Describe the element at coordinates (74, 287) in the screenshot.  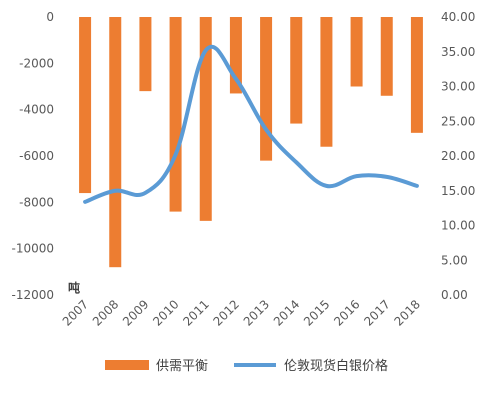
I see `left-axis-unit-label: 吨` at that location.